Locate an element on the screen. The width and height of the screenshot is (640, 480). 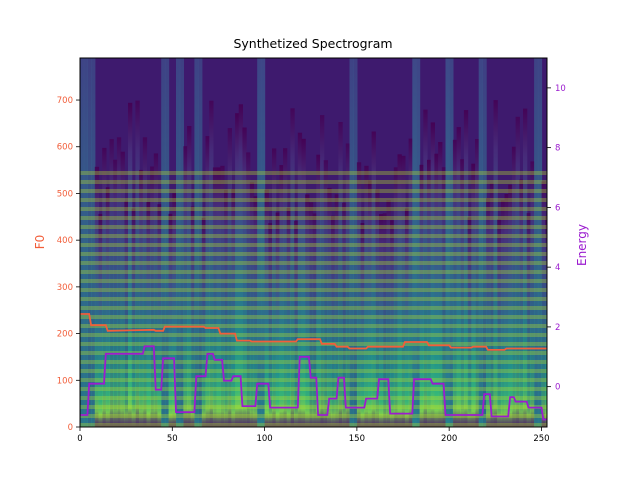
x-tick-label: 50 is located at coordinates (172, 439).